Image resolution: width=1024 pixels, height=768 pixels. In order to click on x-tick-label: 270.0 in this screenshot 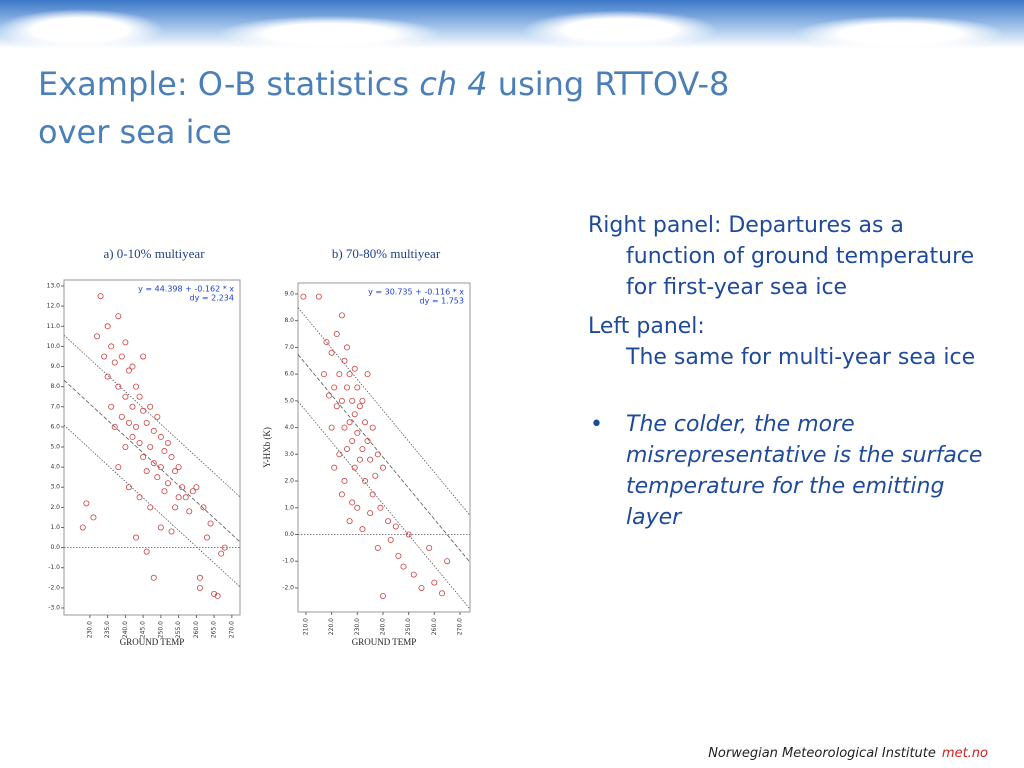, I will do `click(231, 629)`.